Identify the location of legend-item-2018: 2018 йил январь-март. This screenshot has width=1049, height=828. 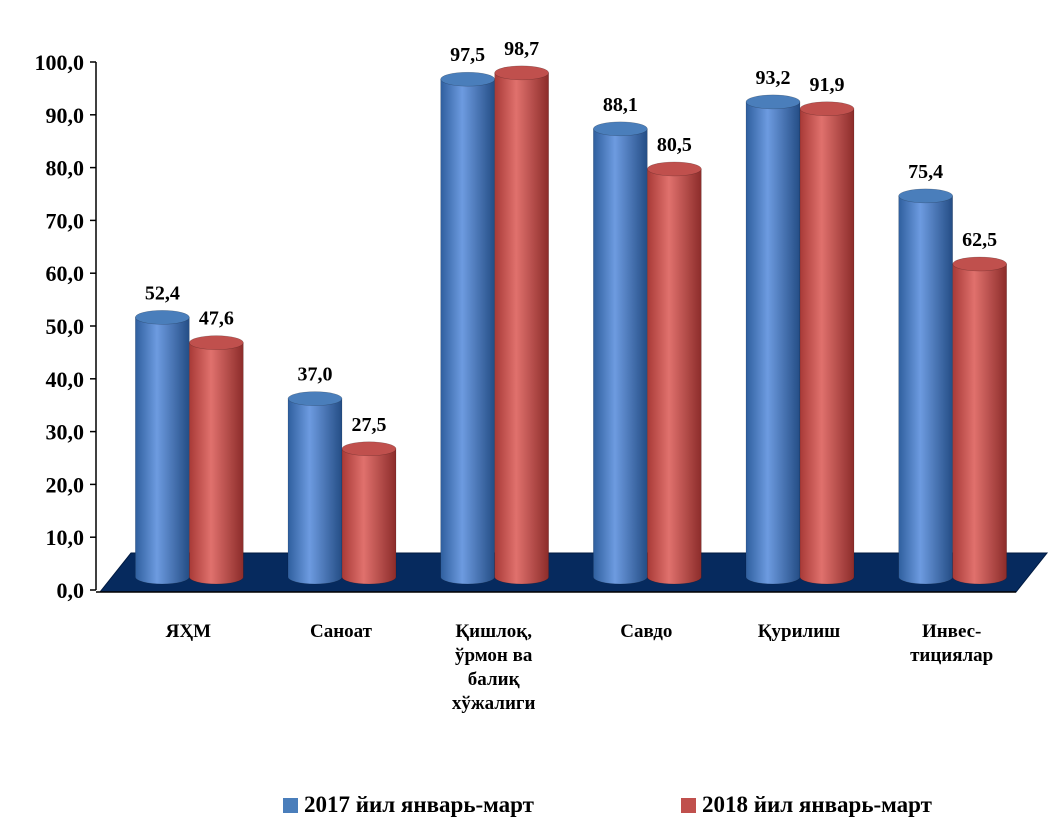
(806, 805).